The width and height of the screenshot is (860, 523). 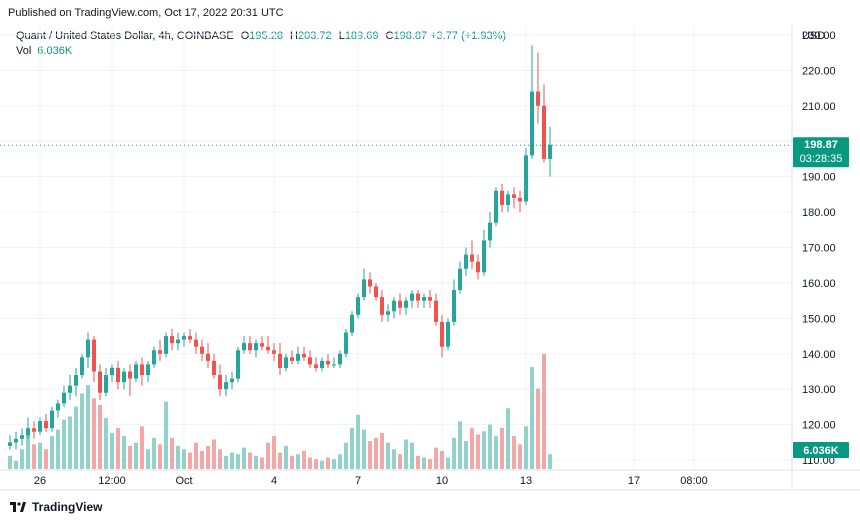 What do you see at coordinates (819, 71) in the screenshot?
I see `y-tick-label: 220.00` at bounding box center [819, 71].